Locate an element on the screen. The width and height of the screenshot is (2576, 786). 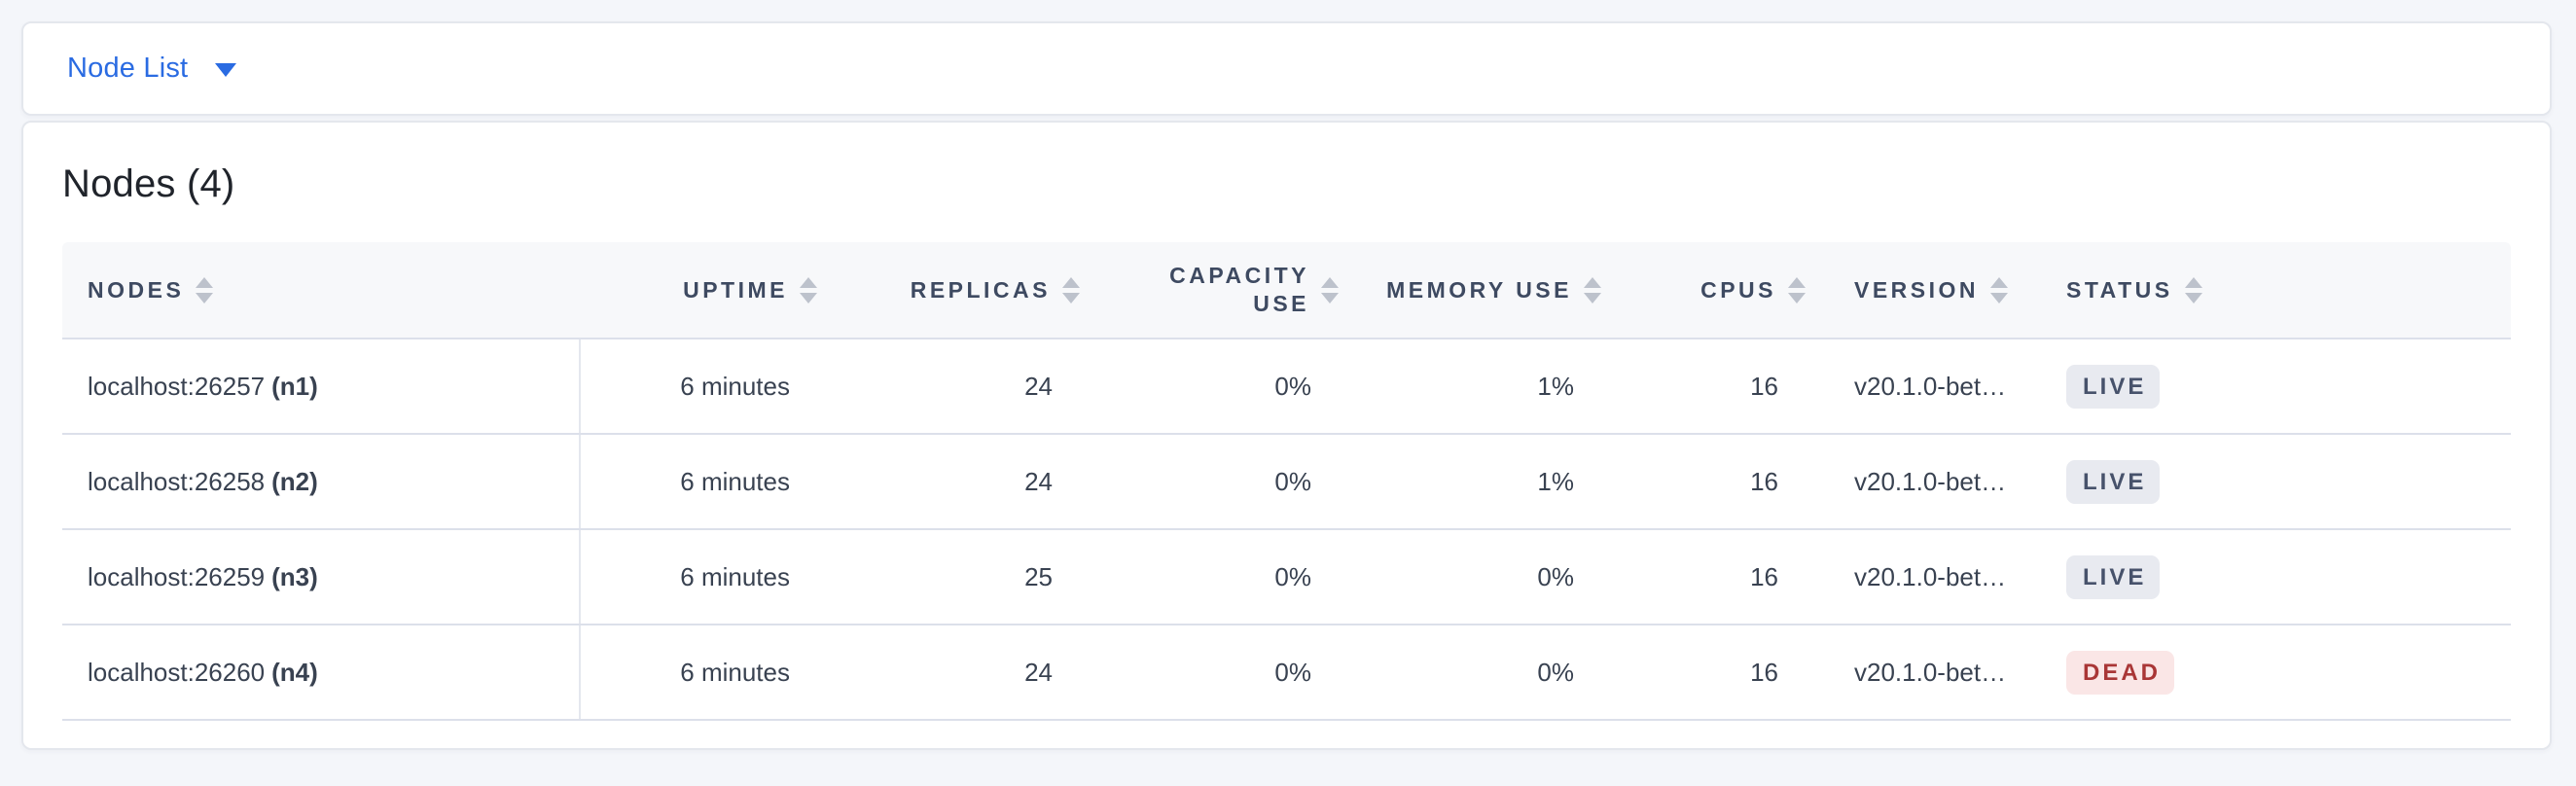
node-id: (n2) is located at coordinates (294, 481).